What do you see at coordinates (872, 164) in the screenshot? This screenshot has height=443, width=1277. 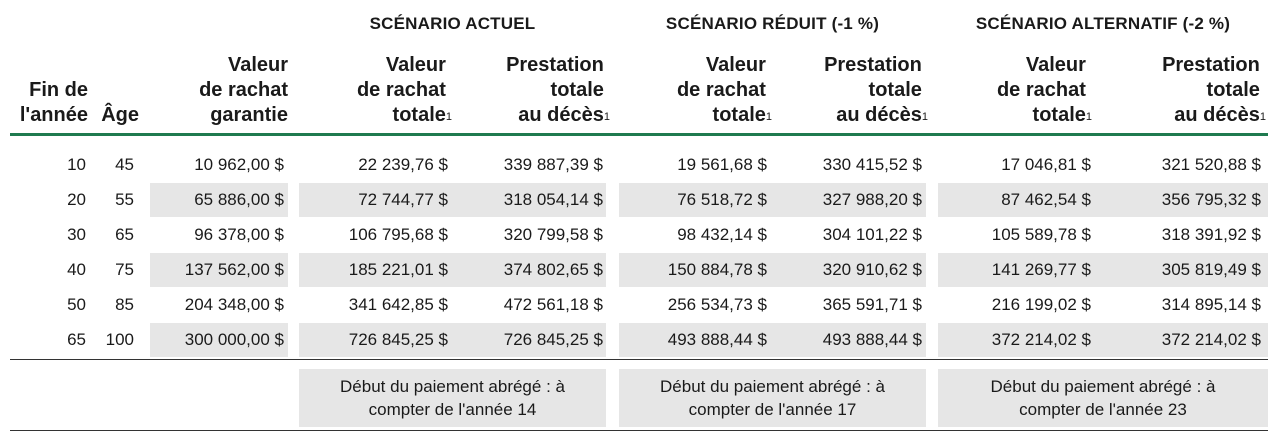 I see `cell-reduit-prestation: 330 415,52 $` at bounding box center [872, 164].